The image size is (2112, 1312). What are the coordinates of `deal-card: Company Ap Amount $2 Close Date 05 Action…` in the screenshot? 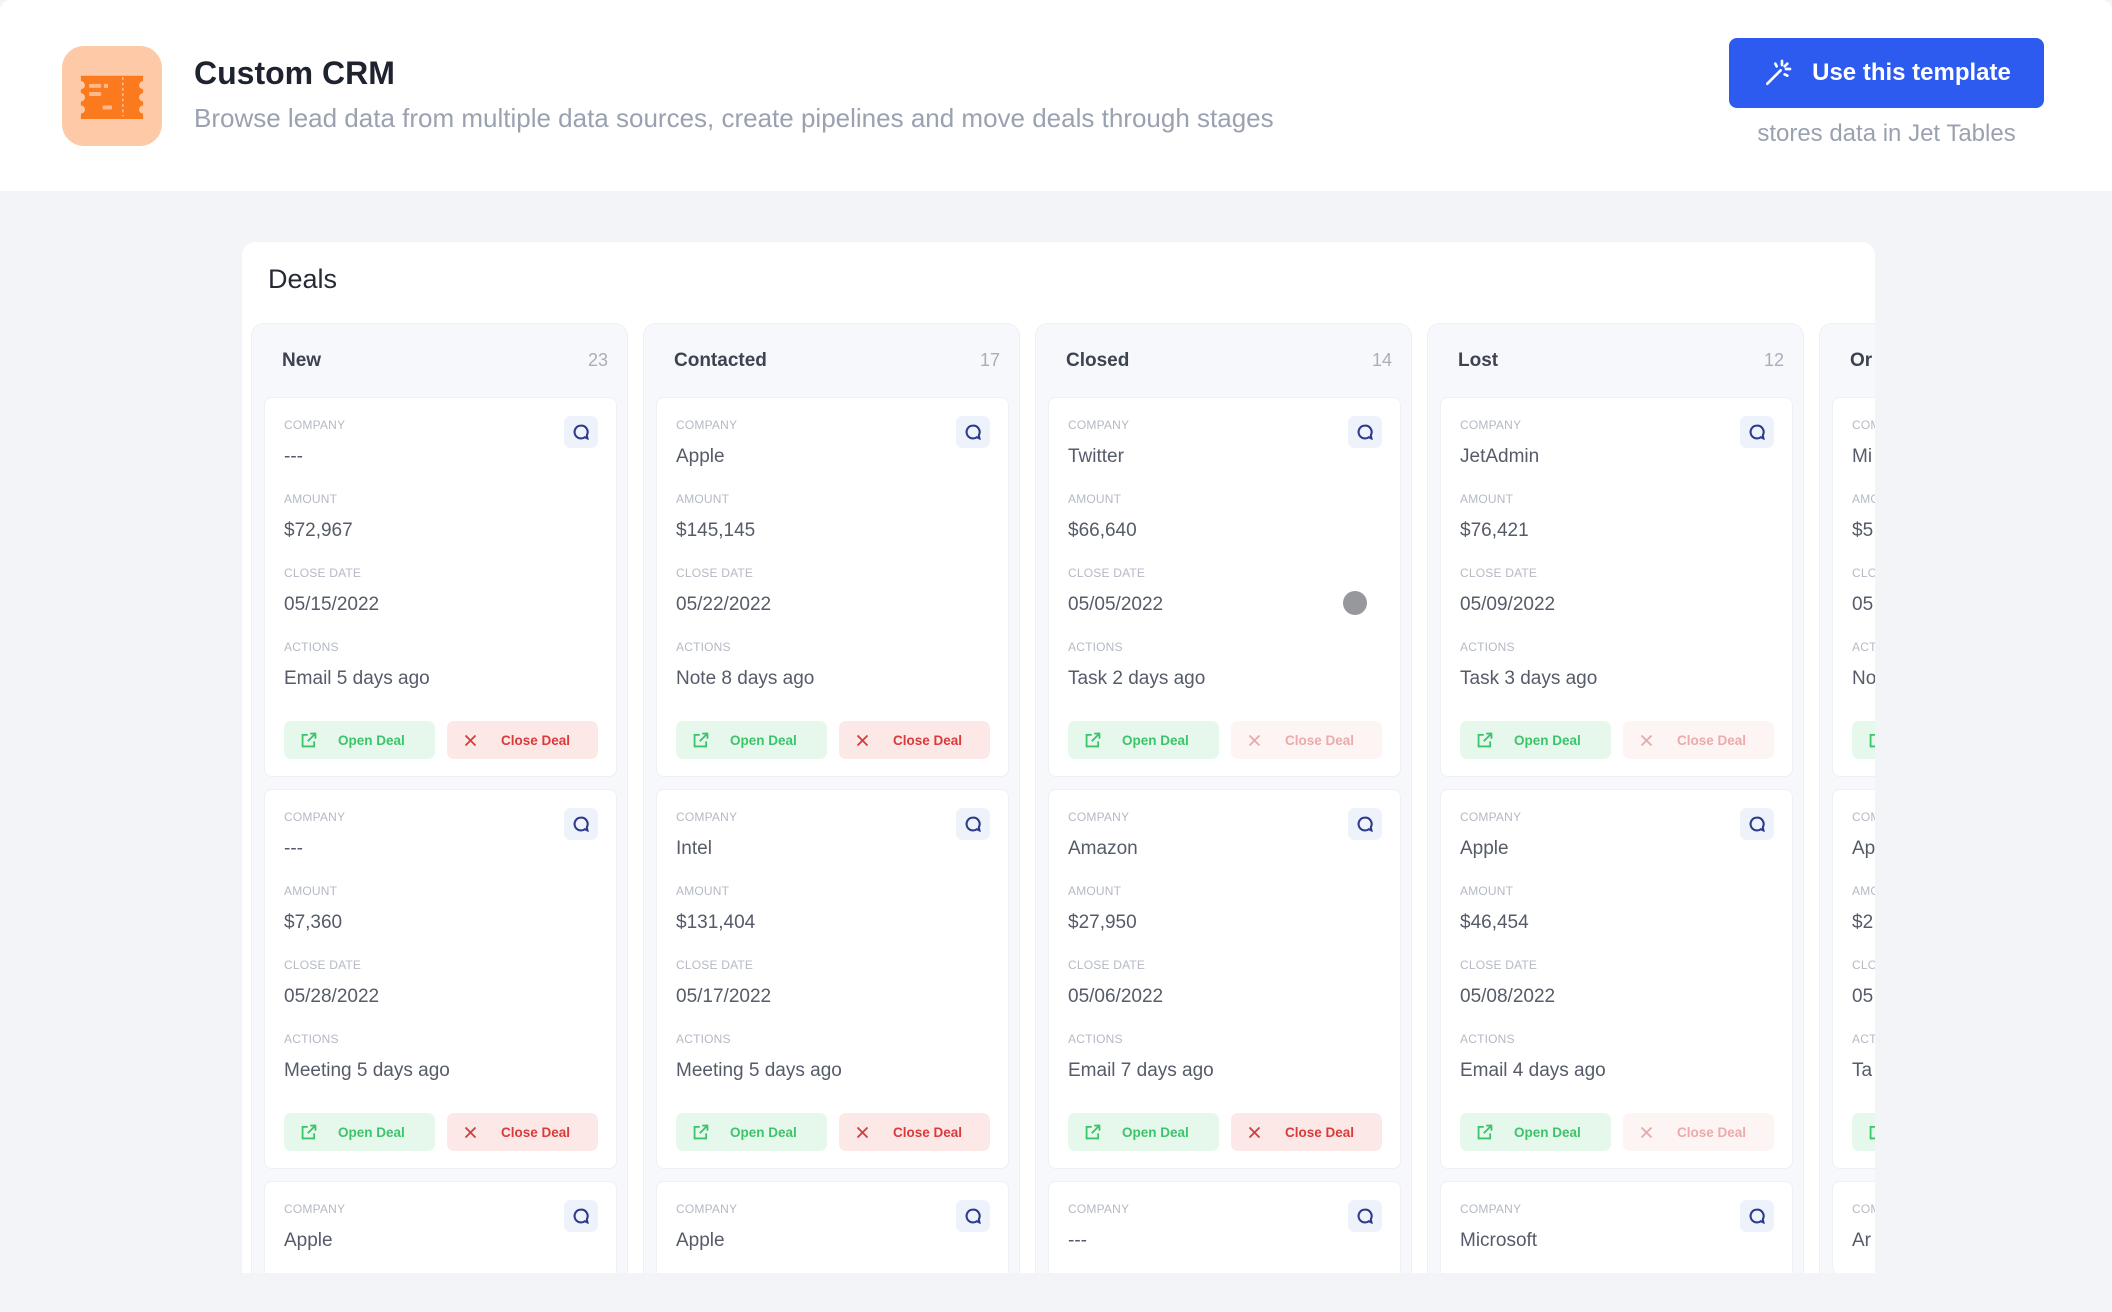 It's located at (1853, 979).